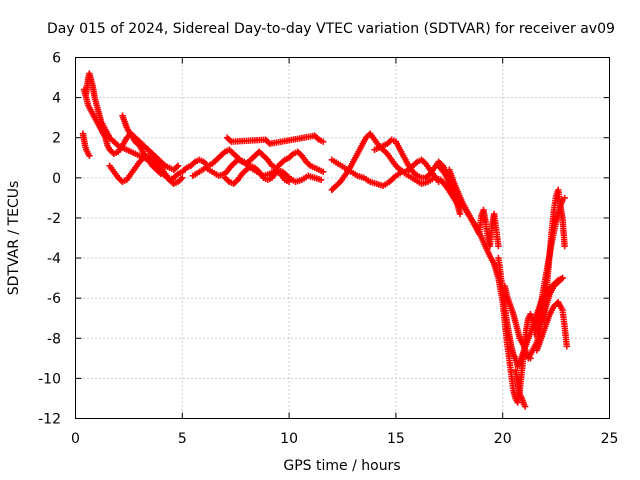  What do you see at coordinates (610, 439) in the screenshot?
I see `x-tick-label: 25` at bounding box center [610, 439].